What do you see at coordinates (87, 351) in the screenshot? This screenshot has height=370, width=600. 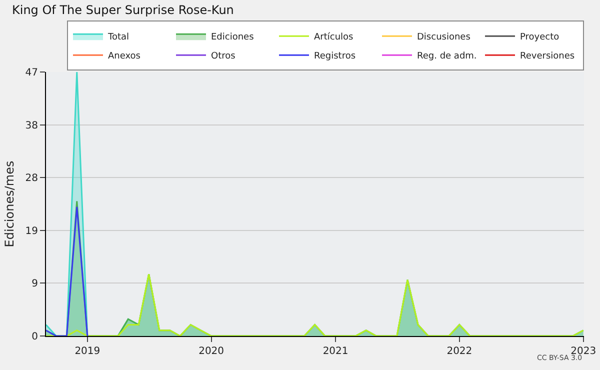 I see `x-tick-label: 2019` at bounding box center [87, 351].